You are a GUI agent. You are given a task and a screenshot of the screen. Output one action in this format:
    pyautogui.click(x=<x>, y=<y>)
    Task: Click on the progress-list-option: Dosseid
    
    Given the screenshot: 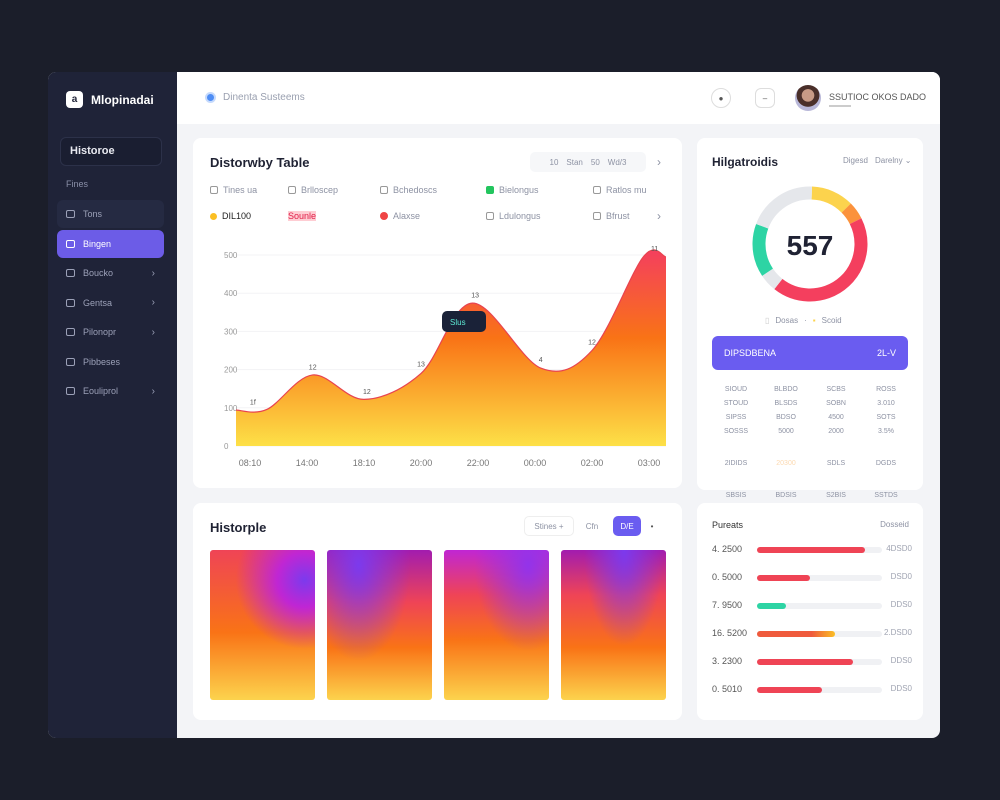 What is the action you would take?
    pyautogui.click(x=894, y=524)
    